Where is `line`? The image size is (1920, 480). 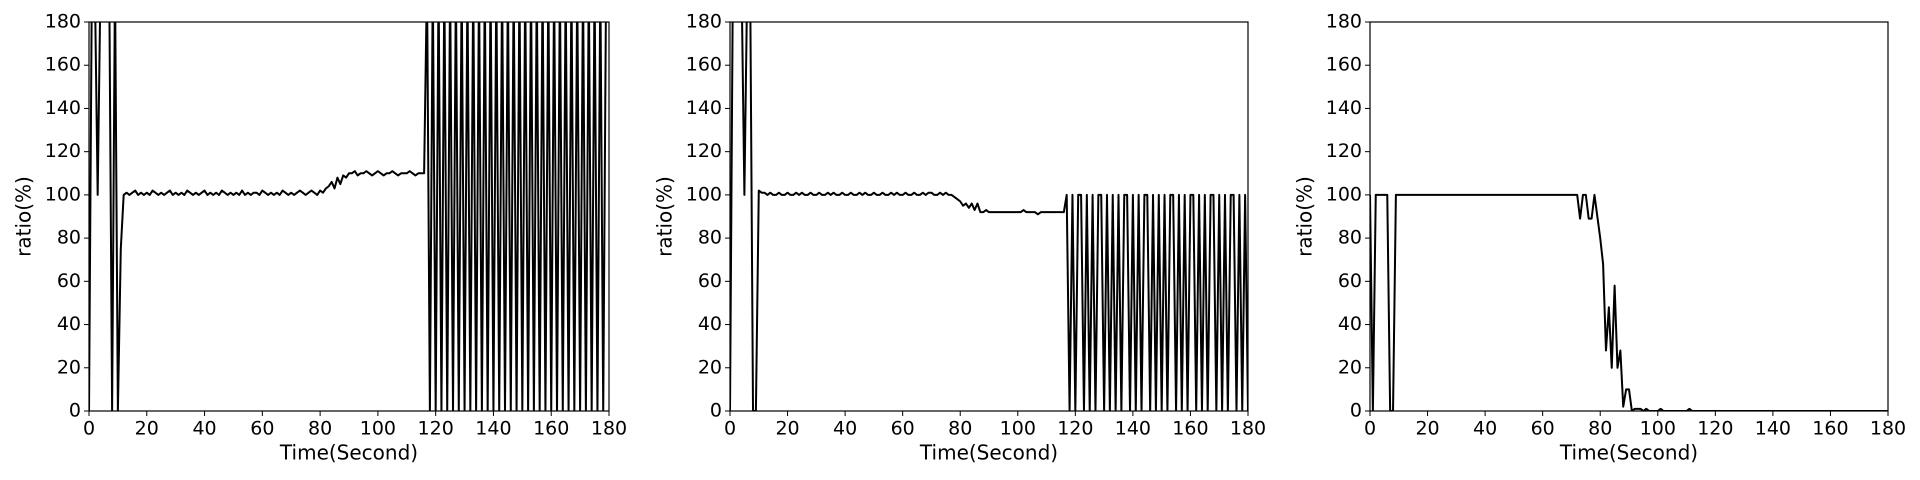
line is located at coordinates (1629, 302).